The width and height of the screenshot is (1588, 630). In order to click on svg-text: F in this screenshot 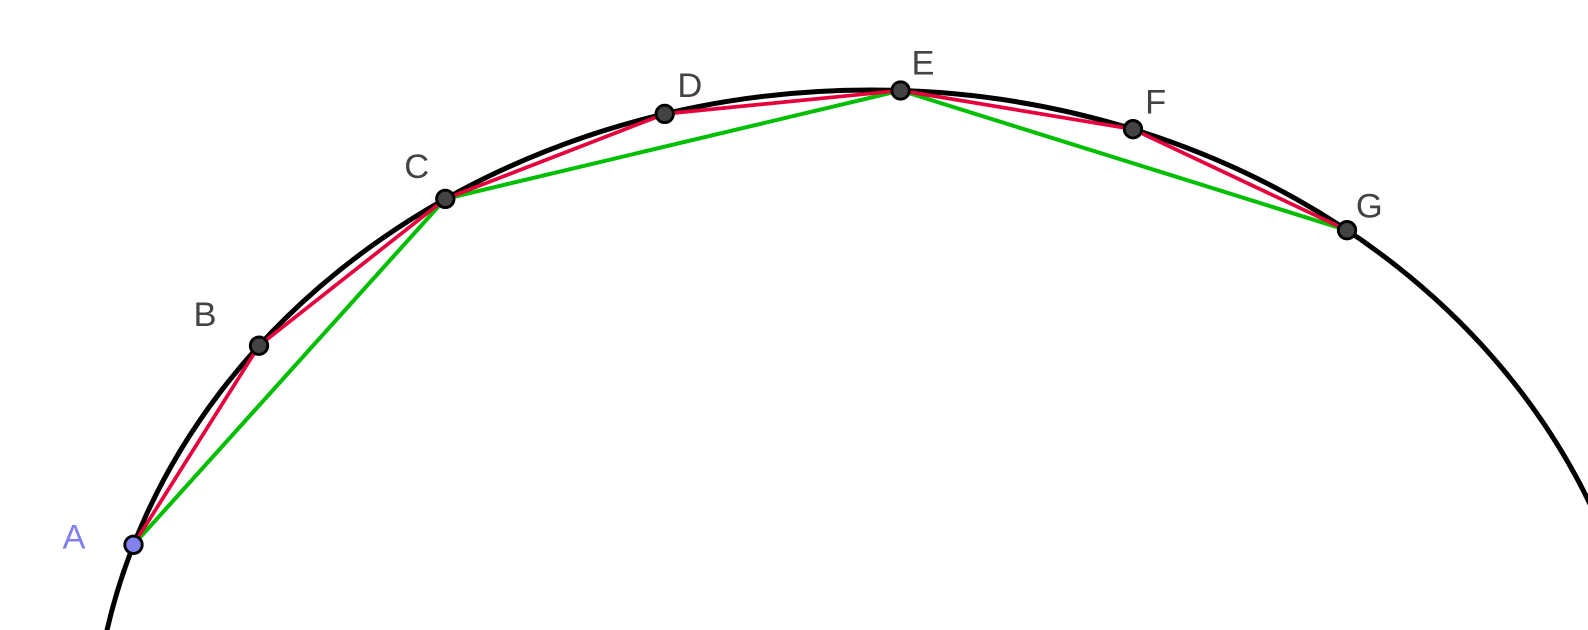, I will do `click(1155, 103)`.